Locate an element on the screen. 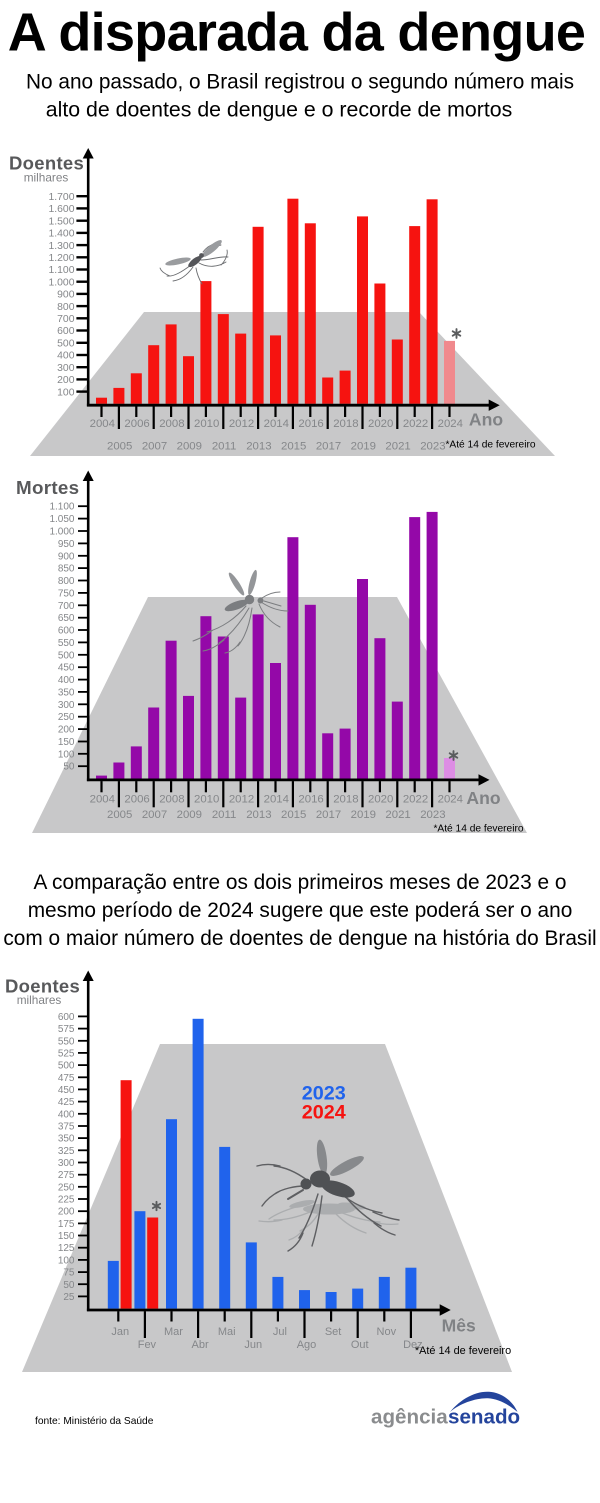  svg-text: 650 is located at coordinates (66, 618).